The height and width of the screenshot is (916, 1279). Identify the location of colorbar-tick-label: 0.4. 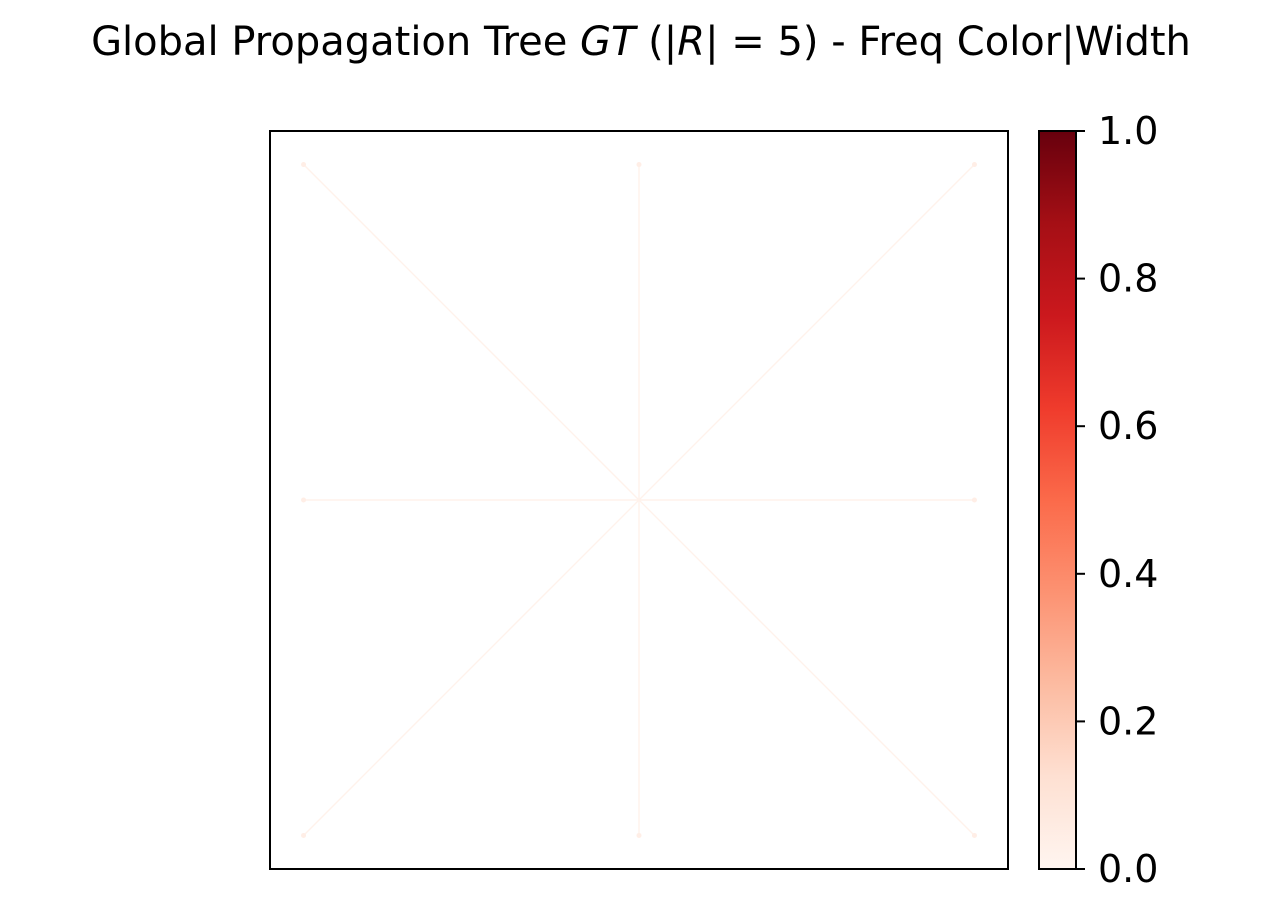
(1128, 574).